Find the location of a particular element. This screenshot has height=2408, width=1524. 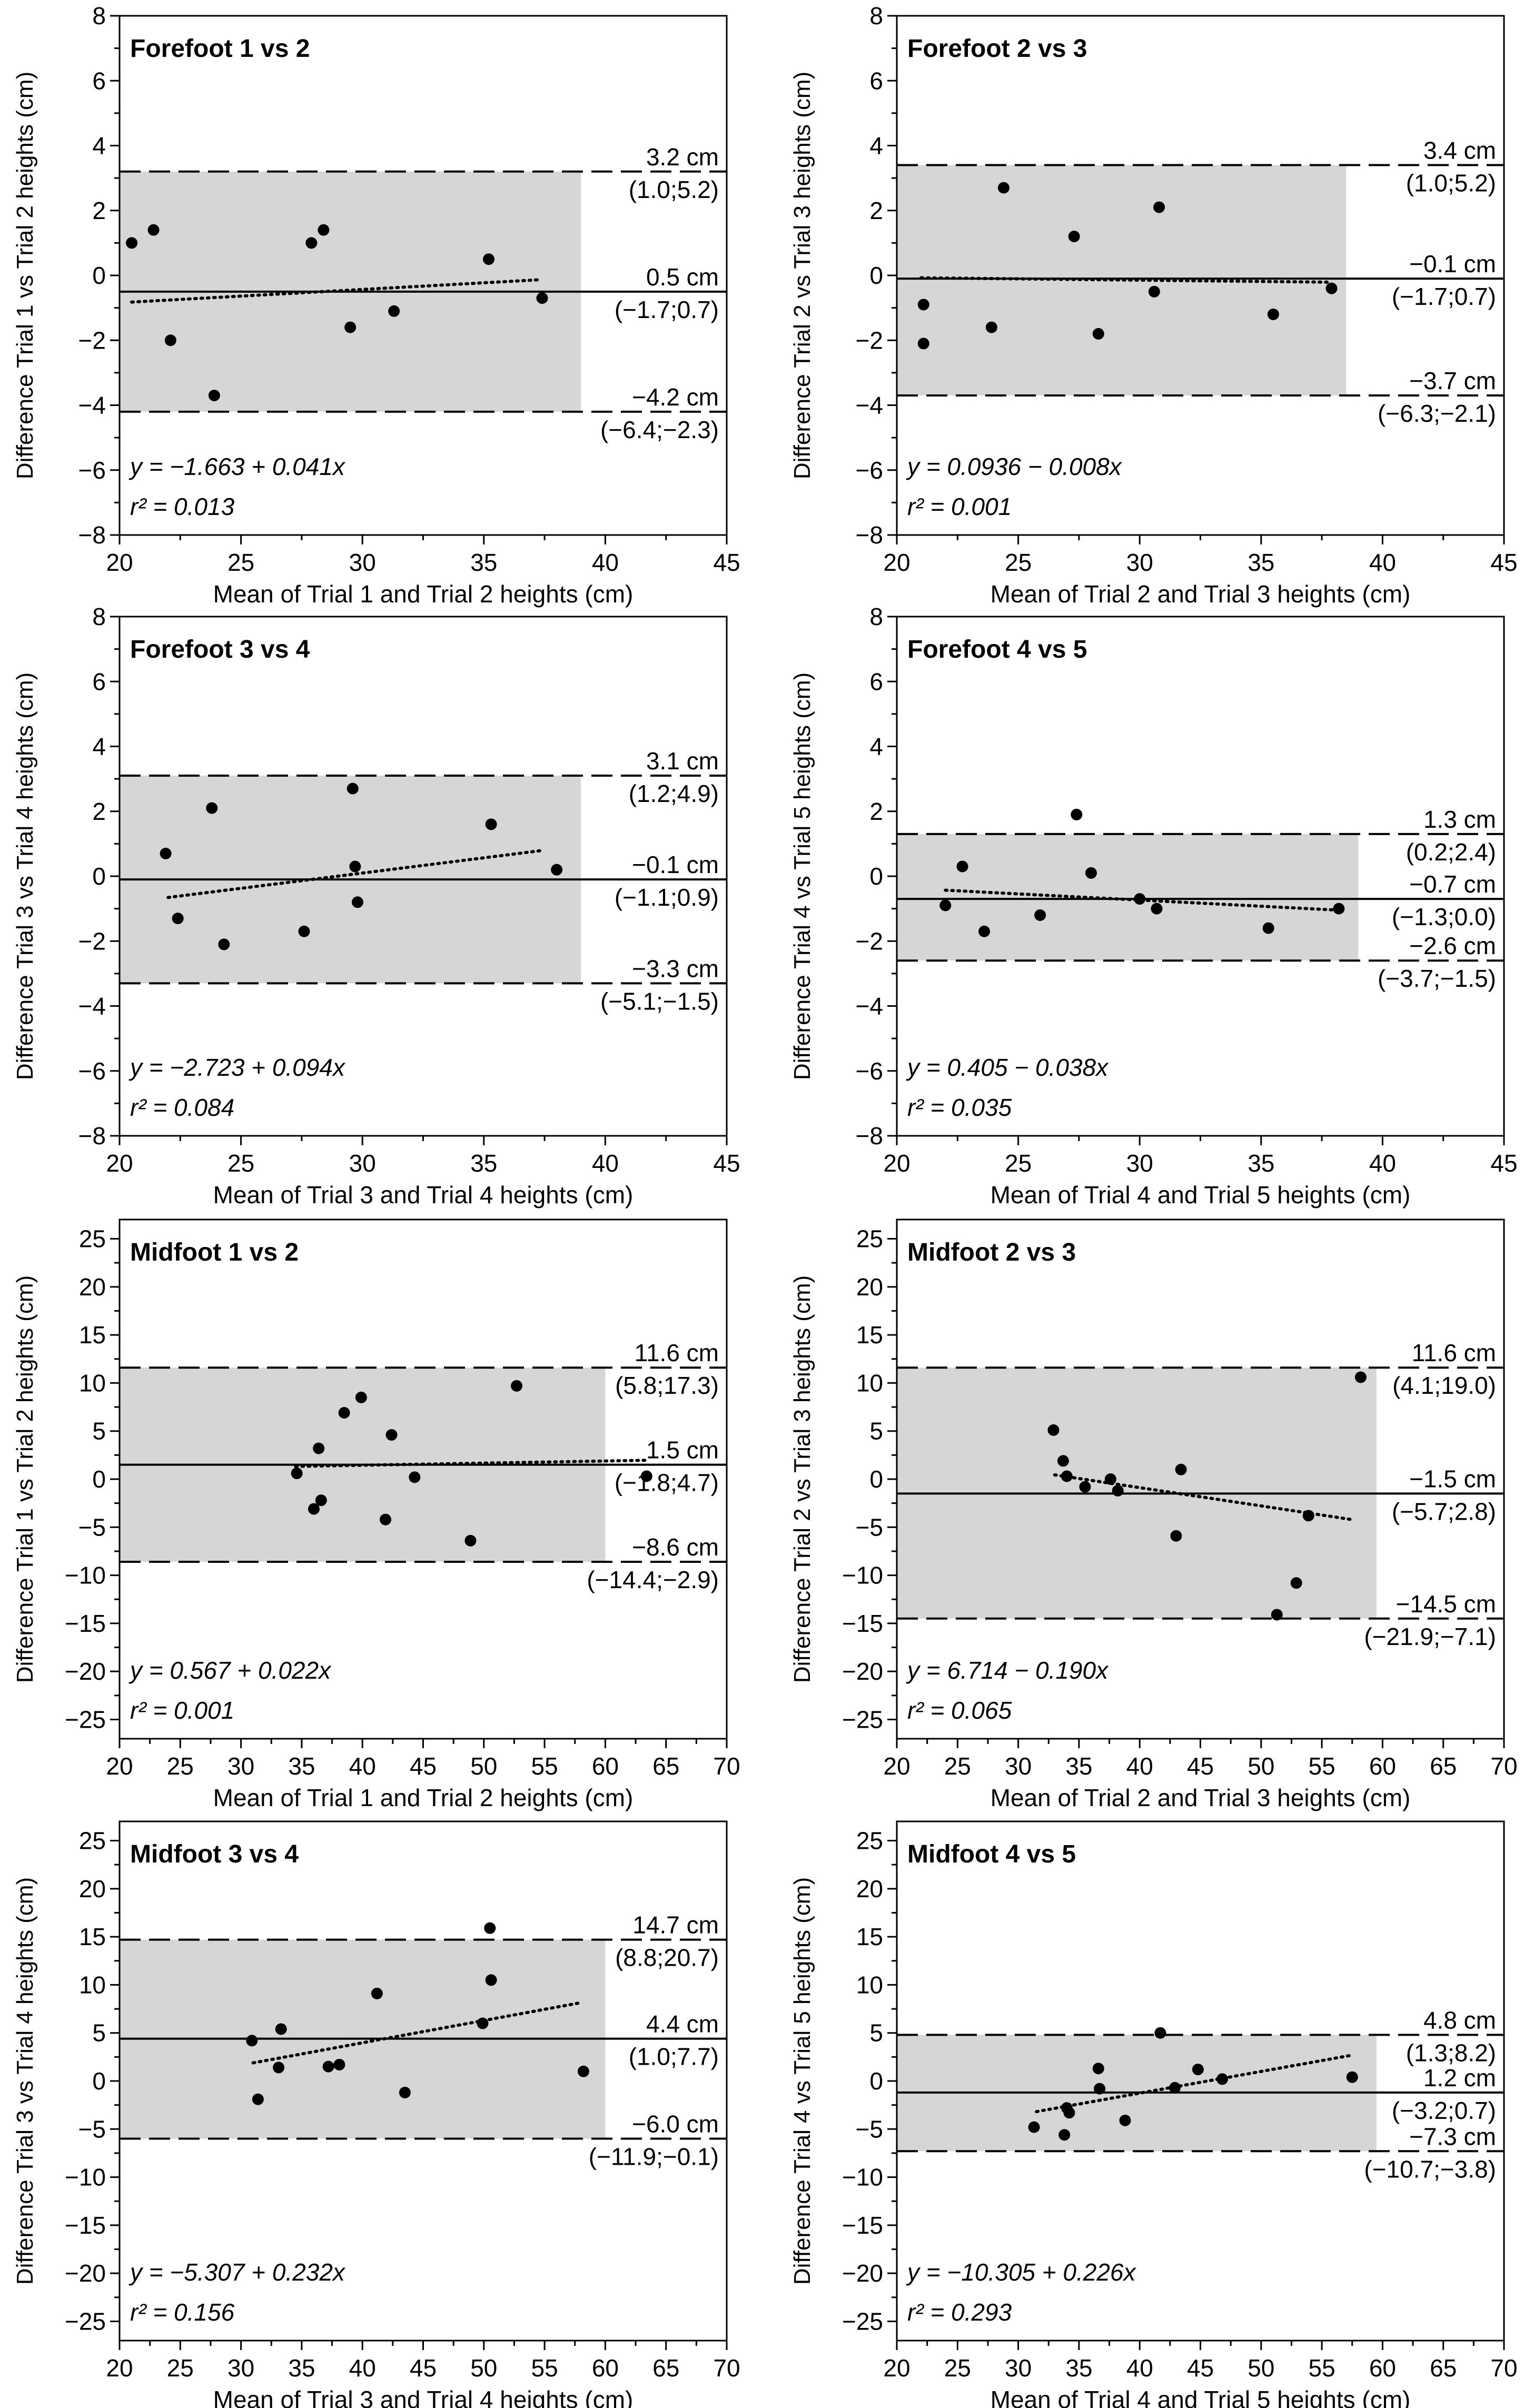

lower-loa-ci: (−21.9;−7.1) is located at coordinates (1430, 1636).